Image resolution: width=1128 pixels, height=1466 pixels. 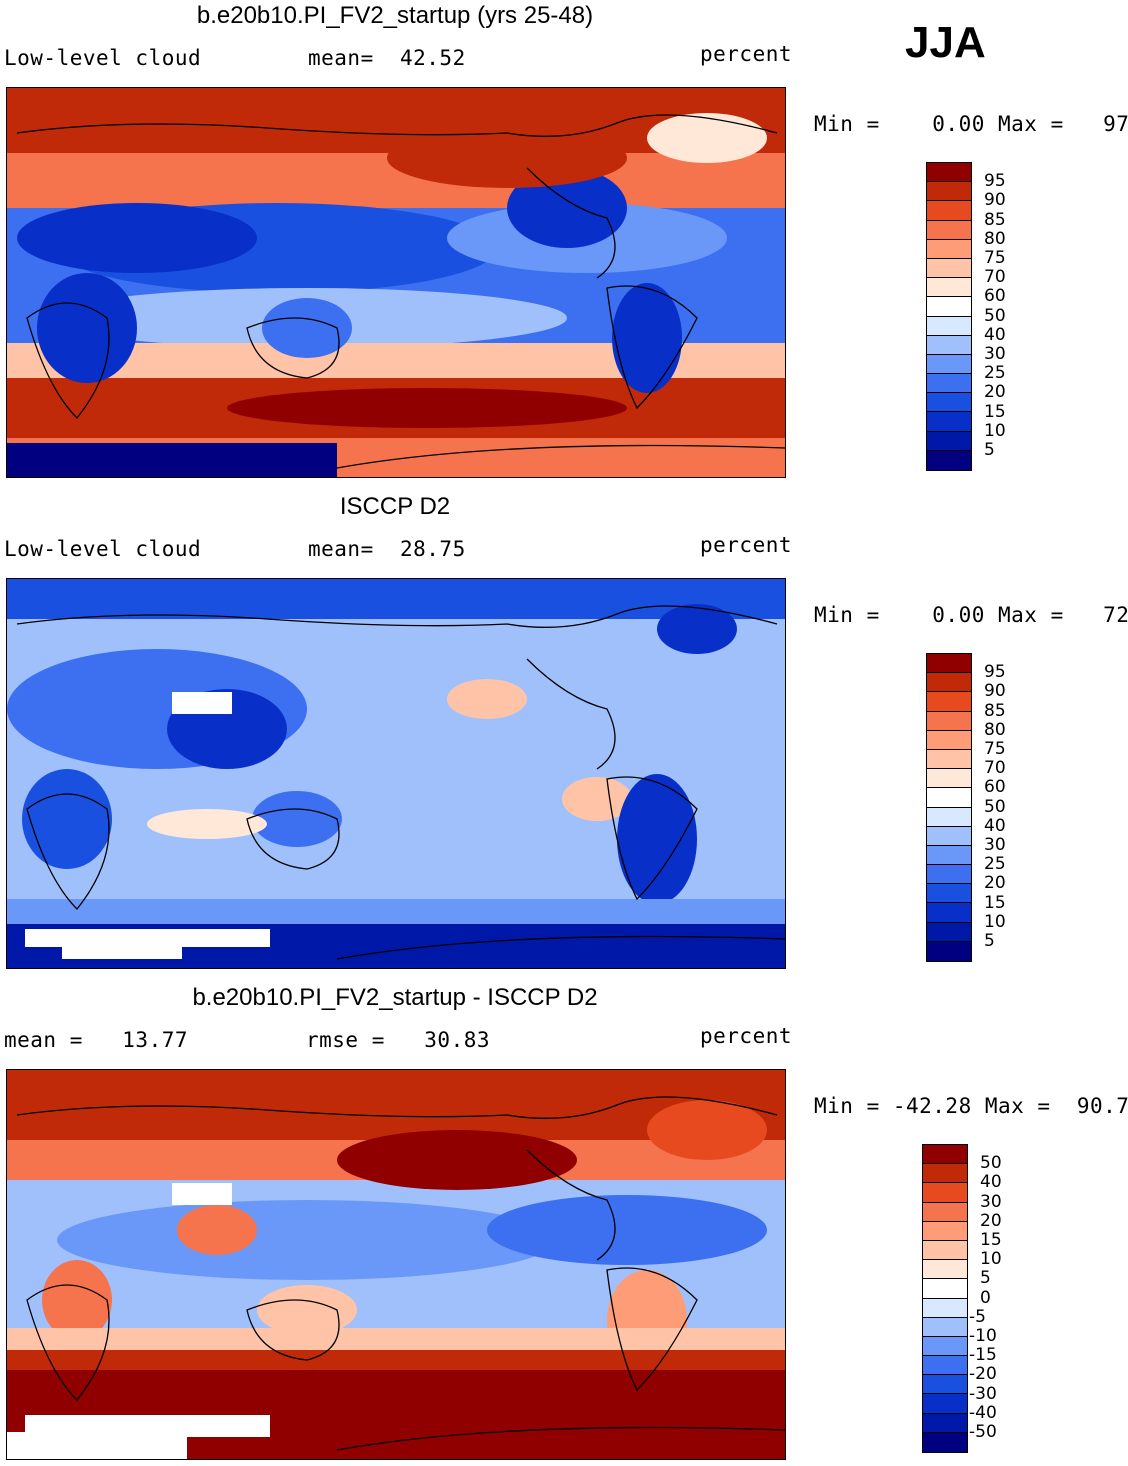 I want to click on panel1-variable-label: Low-level cloud, so click(x=103, y=58).